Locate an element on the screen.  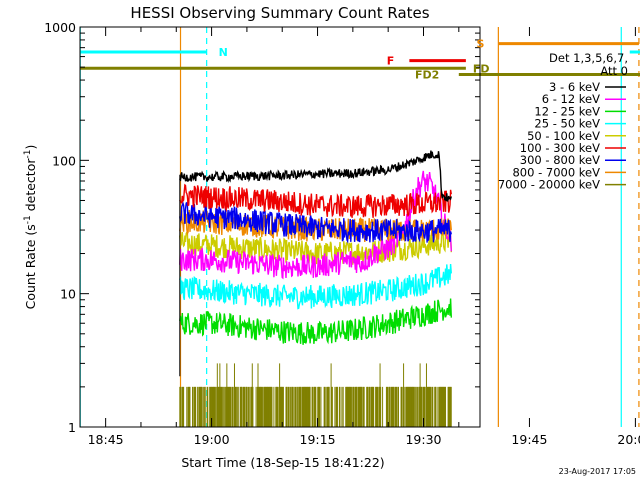
state-label-f: F is located at coordinates (391, 61).